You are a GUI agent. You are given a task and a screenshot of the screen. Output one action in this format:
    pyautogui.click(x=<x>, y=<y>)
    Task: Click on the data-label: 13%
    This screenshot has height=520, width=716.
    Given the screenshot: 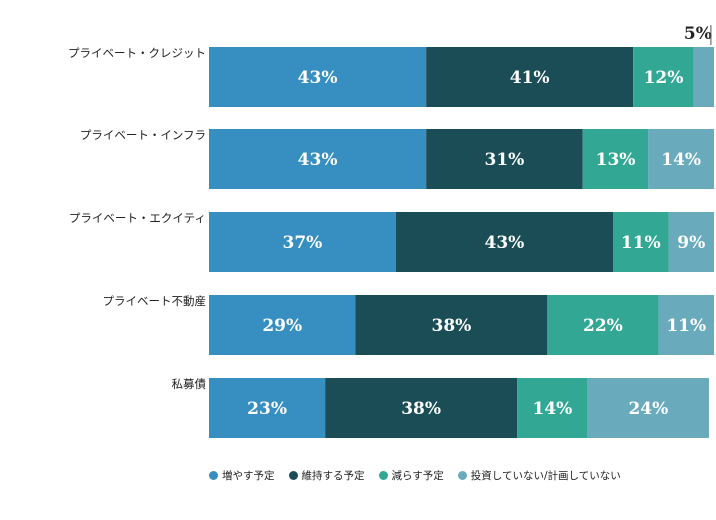 What is the action you would take?
    pyautogui.click(x=616, y=160)
    